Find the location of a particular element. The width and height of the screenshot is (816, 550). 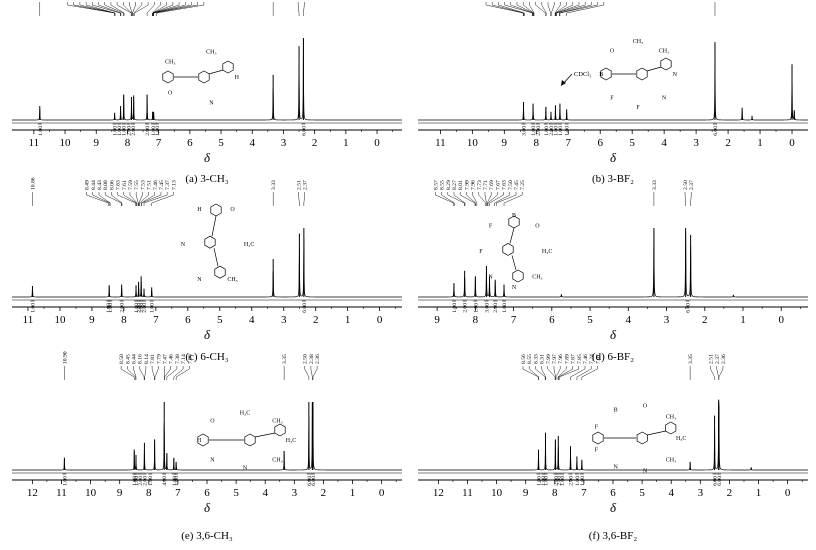

integration-value: 3.00 is located at coordinates (487, 308).